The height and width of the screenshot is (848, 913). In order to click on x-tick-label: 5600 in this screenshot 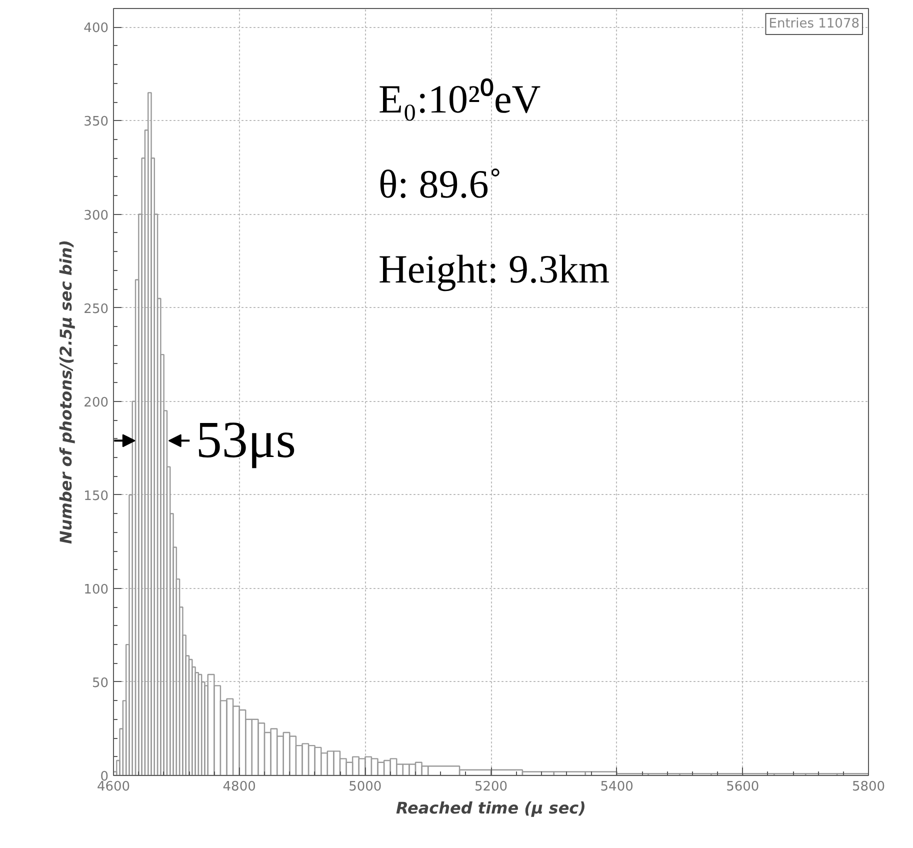, I will do `click(743, 787)`.